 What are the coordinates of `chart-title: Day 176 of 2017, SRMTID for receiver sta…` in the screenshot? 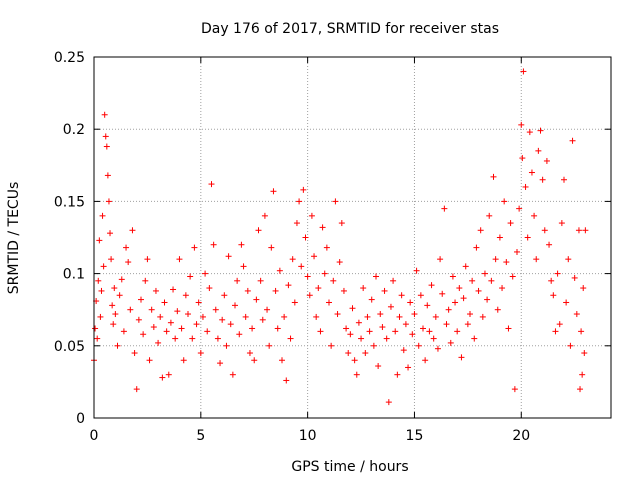 It's located at (350, 29).